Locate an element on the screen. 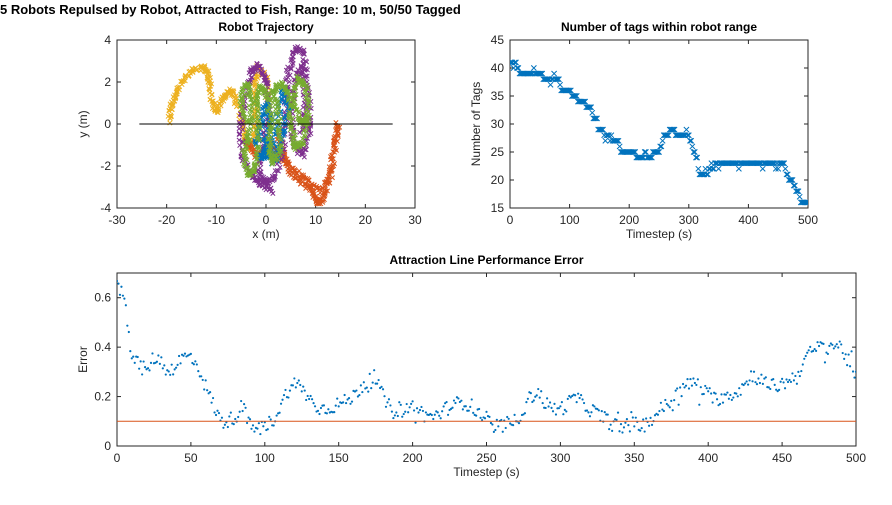 This screenshot has width=892, height=505. error-xlabel: Timestep (s) is located at coordinates (486, 472).